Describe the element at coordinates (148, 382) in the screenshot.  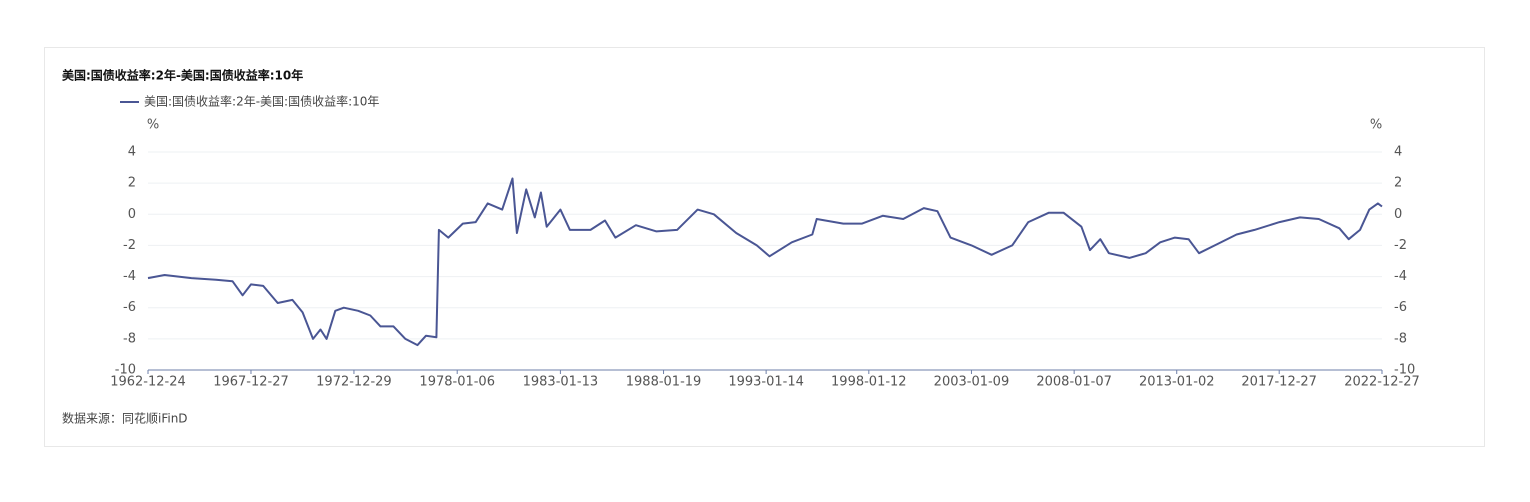
I see `x-tick-label: 1962-12-24` at that location.